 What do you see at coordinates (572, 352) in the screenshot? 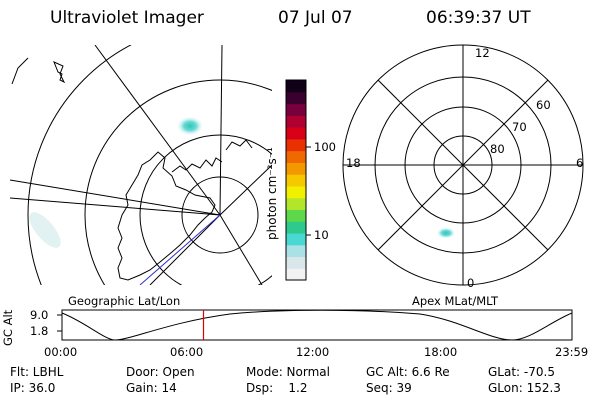
I see `time-tick-2359: 23:59` at bounding box center [572, 352].